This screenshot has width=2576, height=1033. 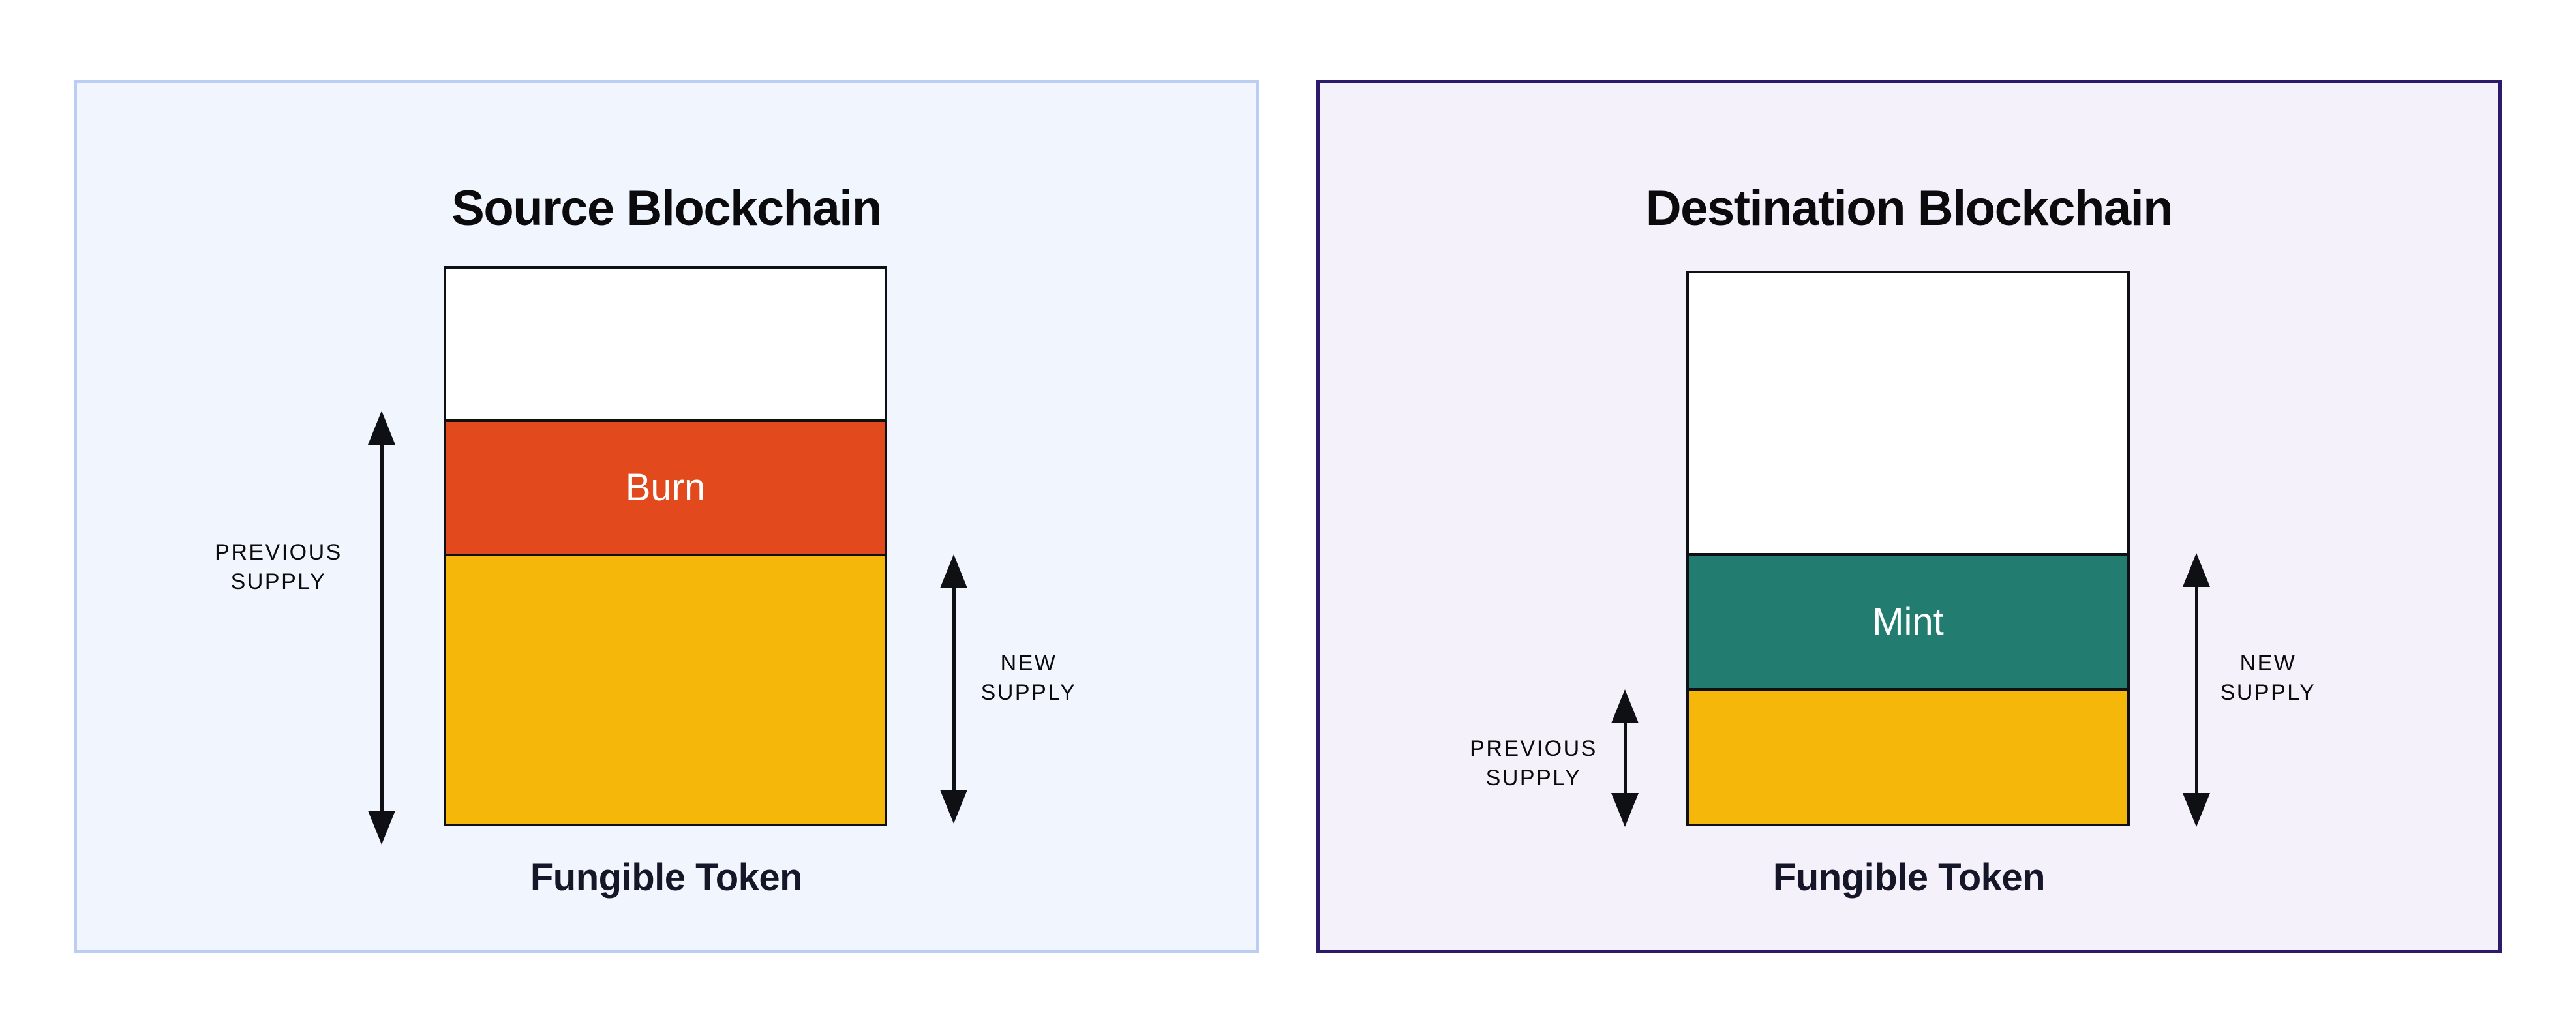 I want to click on mint-section: Mint, so click(x=1908, y=620).